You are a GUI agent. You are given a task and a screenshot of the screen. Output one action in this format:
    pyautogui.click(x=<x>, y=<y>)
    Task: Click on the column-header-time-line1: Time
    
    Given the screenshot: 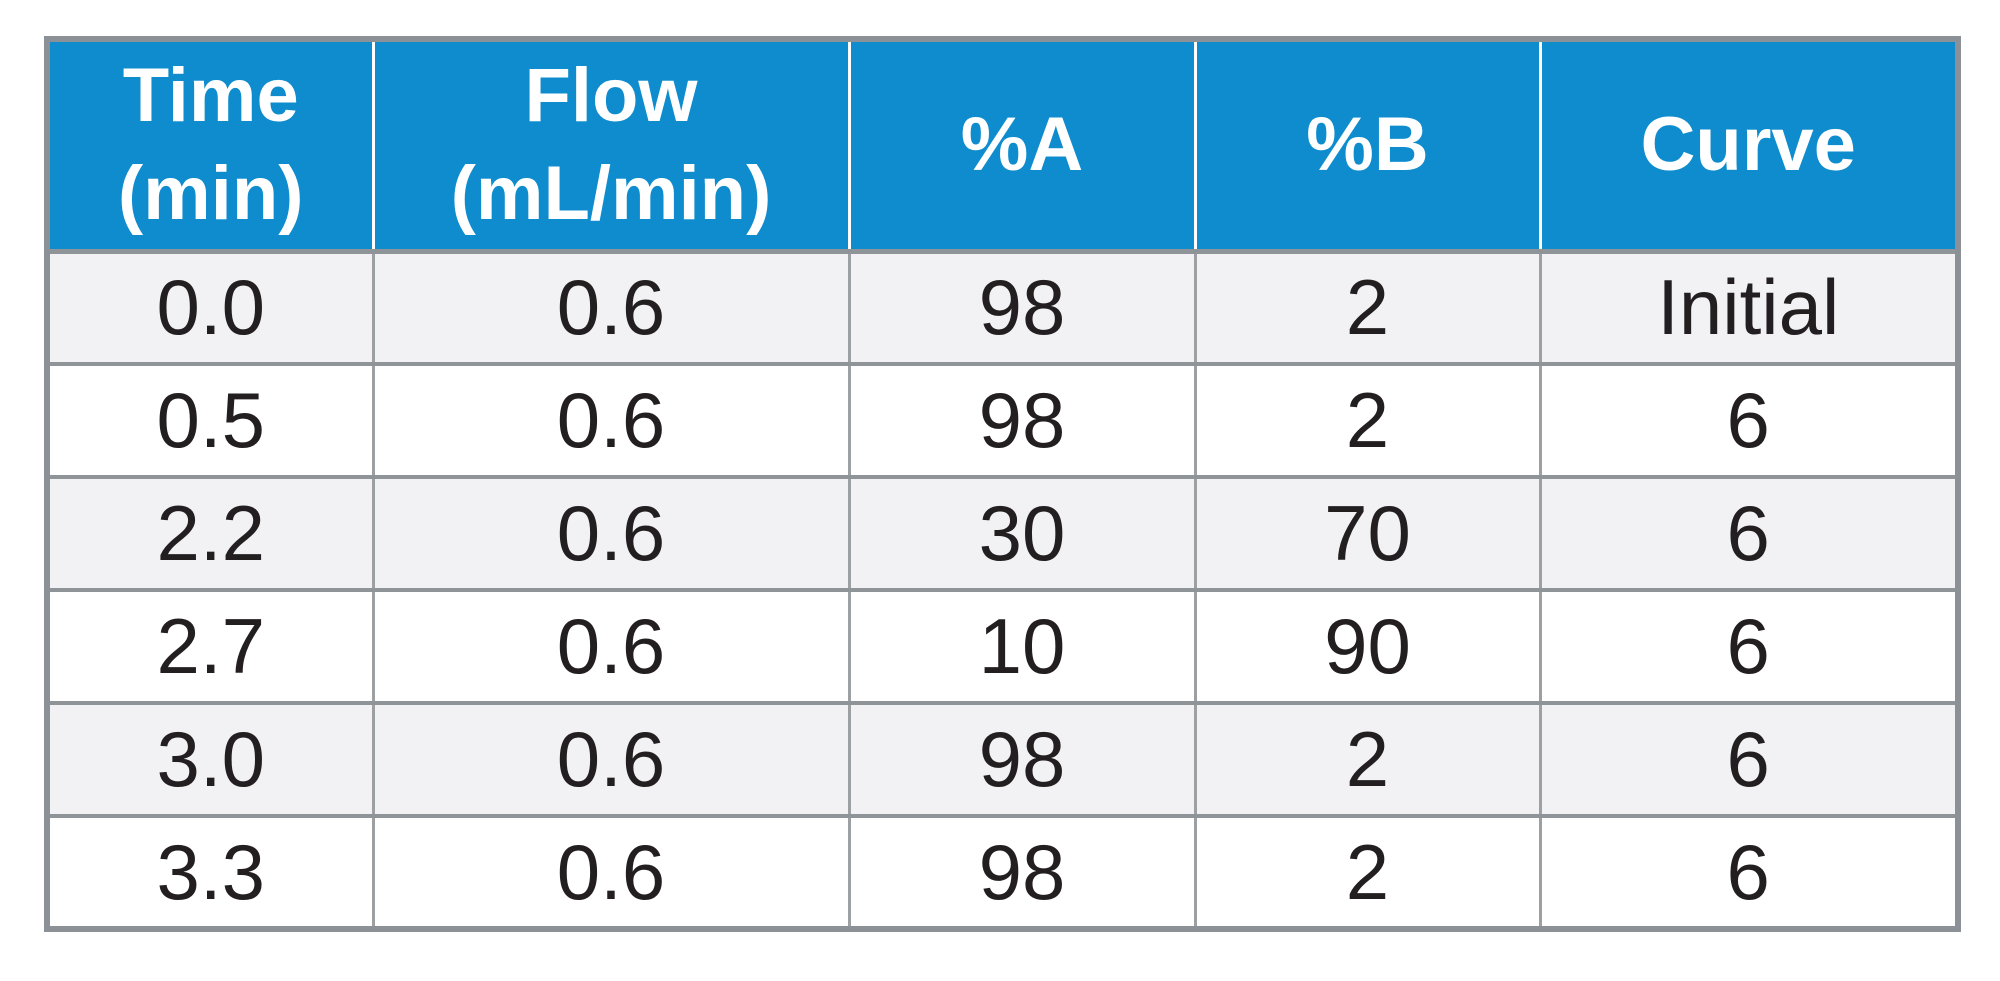 What is the action you would take?
    pyautogui.click(x=210, y=96)
    